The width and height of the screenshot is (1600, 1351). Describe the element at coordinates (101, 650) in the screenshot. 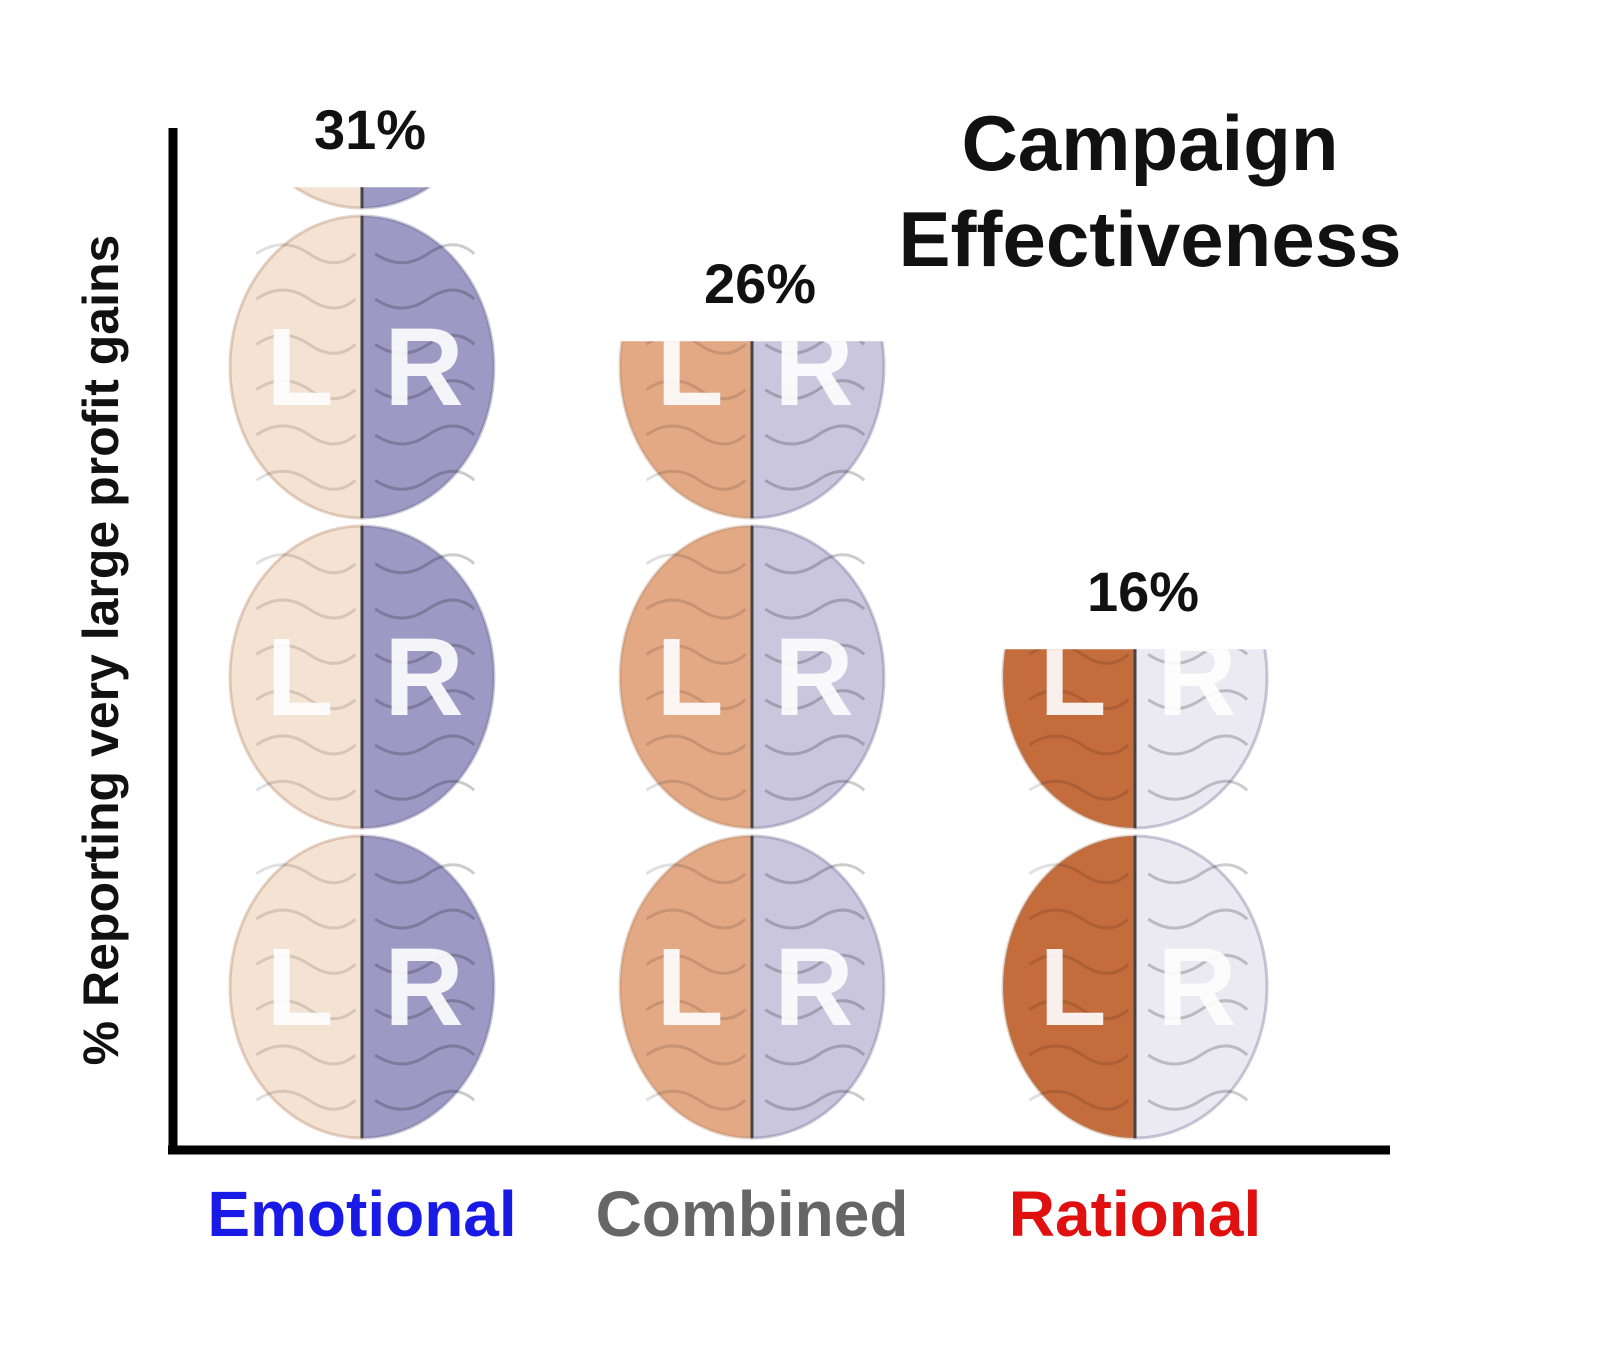

I see `y-axis-label: % Reporting very large profit gains` at that location.